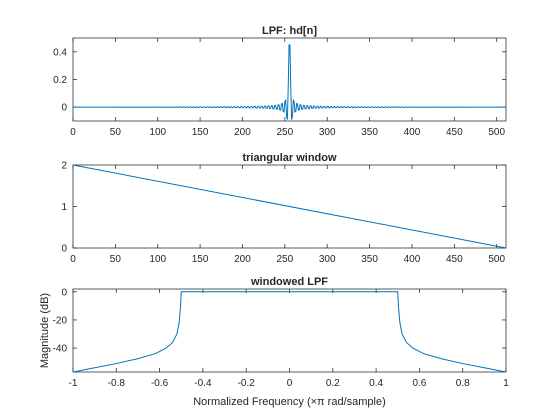  Describe the element at coordinates (506, 383) in the screenshot. I see `x-tick-label: 1` at that location.